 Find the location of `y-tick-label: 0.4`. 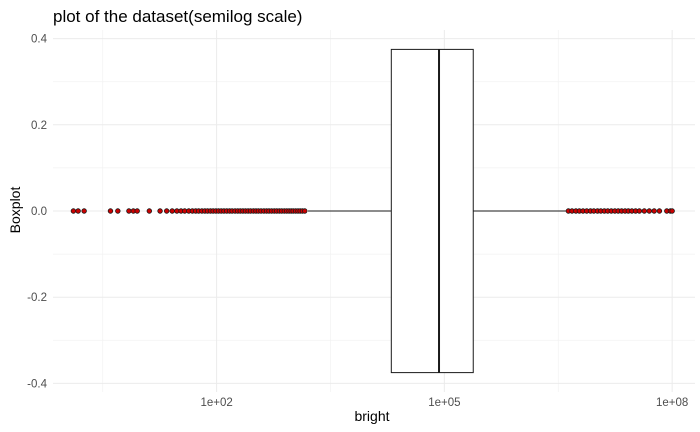

y-tick-label: 0.4 is located at coordinates (39, 40).